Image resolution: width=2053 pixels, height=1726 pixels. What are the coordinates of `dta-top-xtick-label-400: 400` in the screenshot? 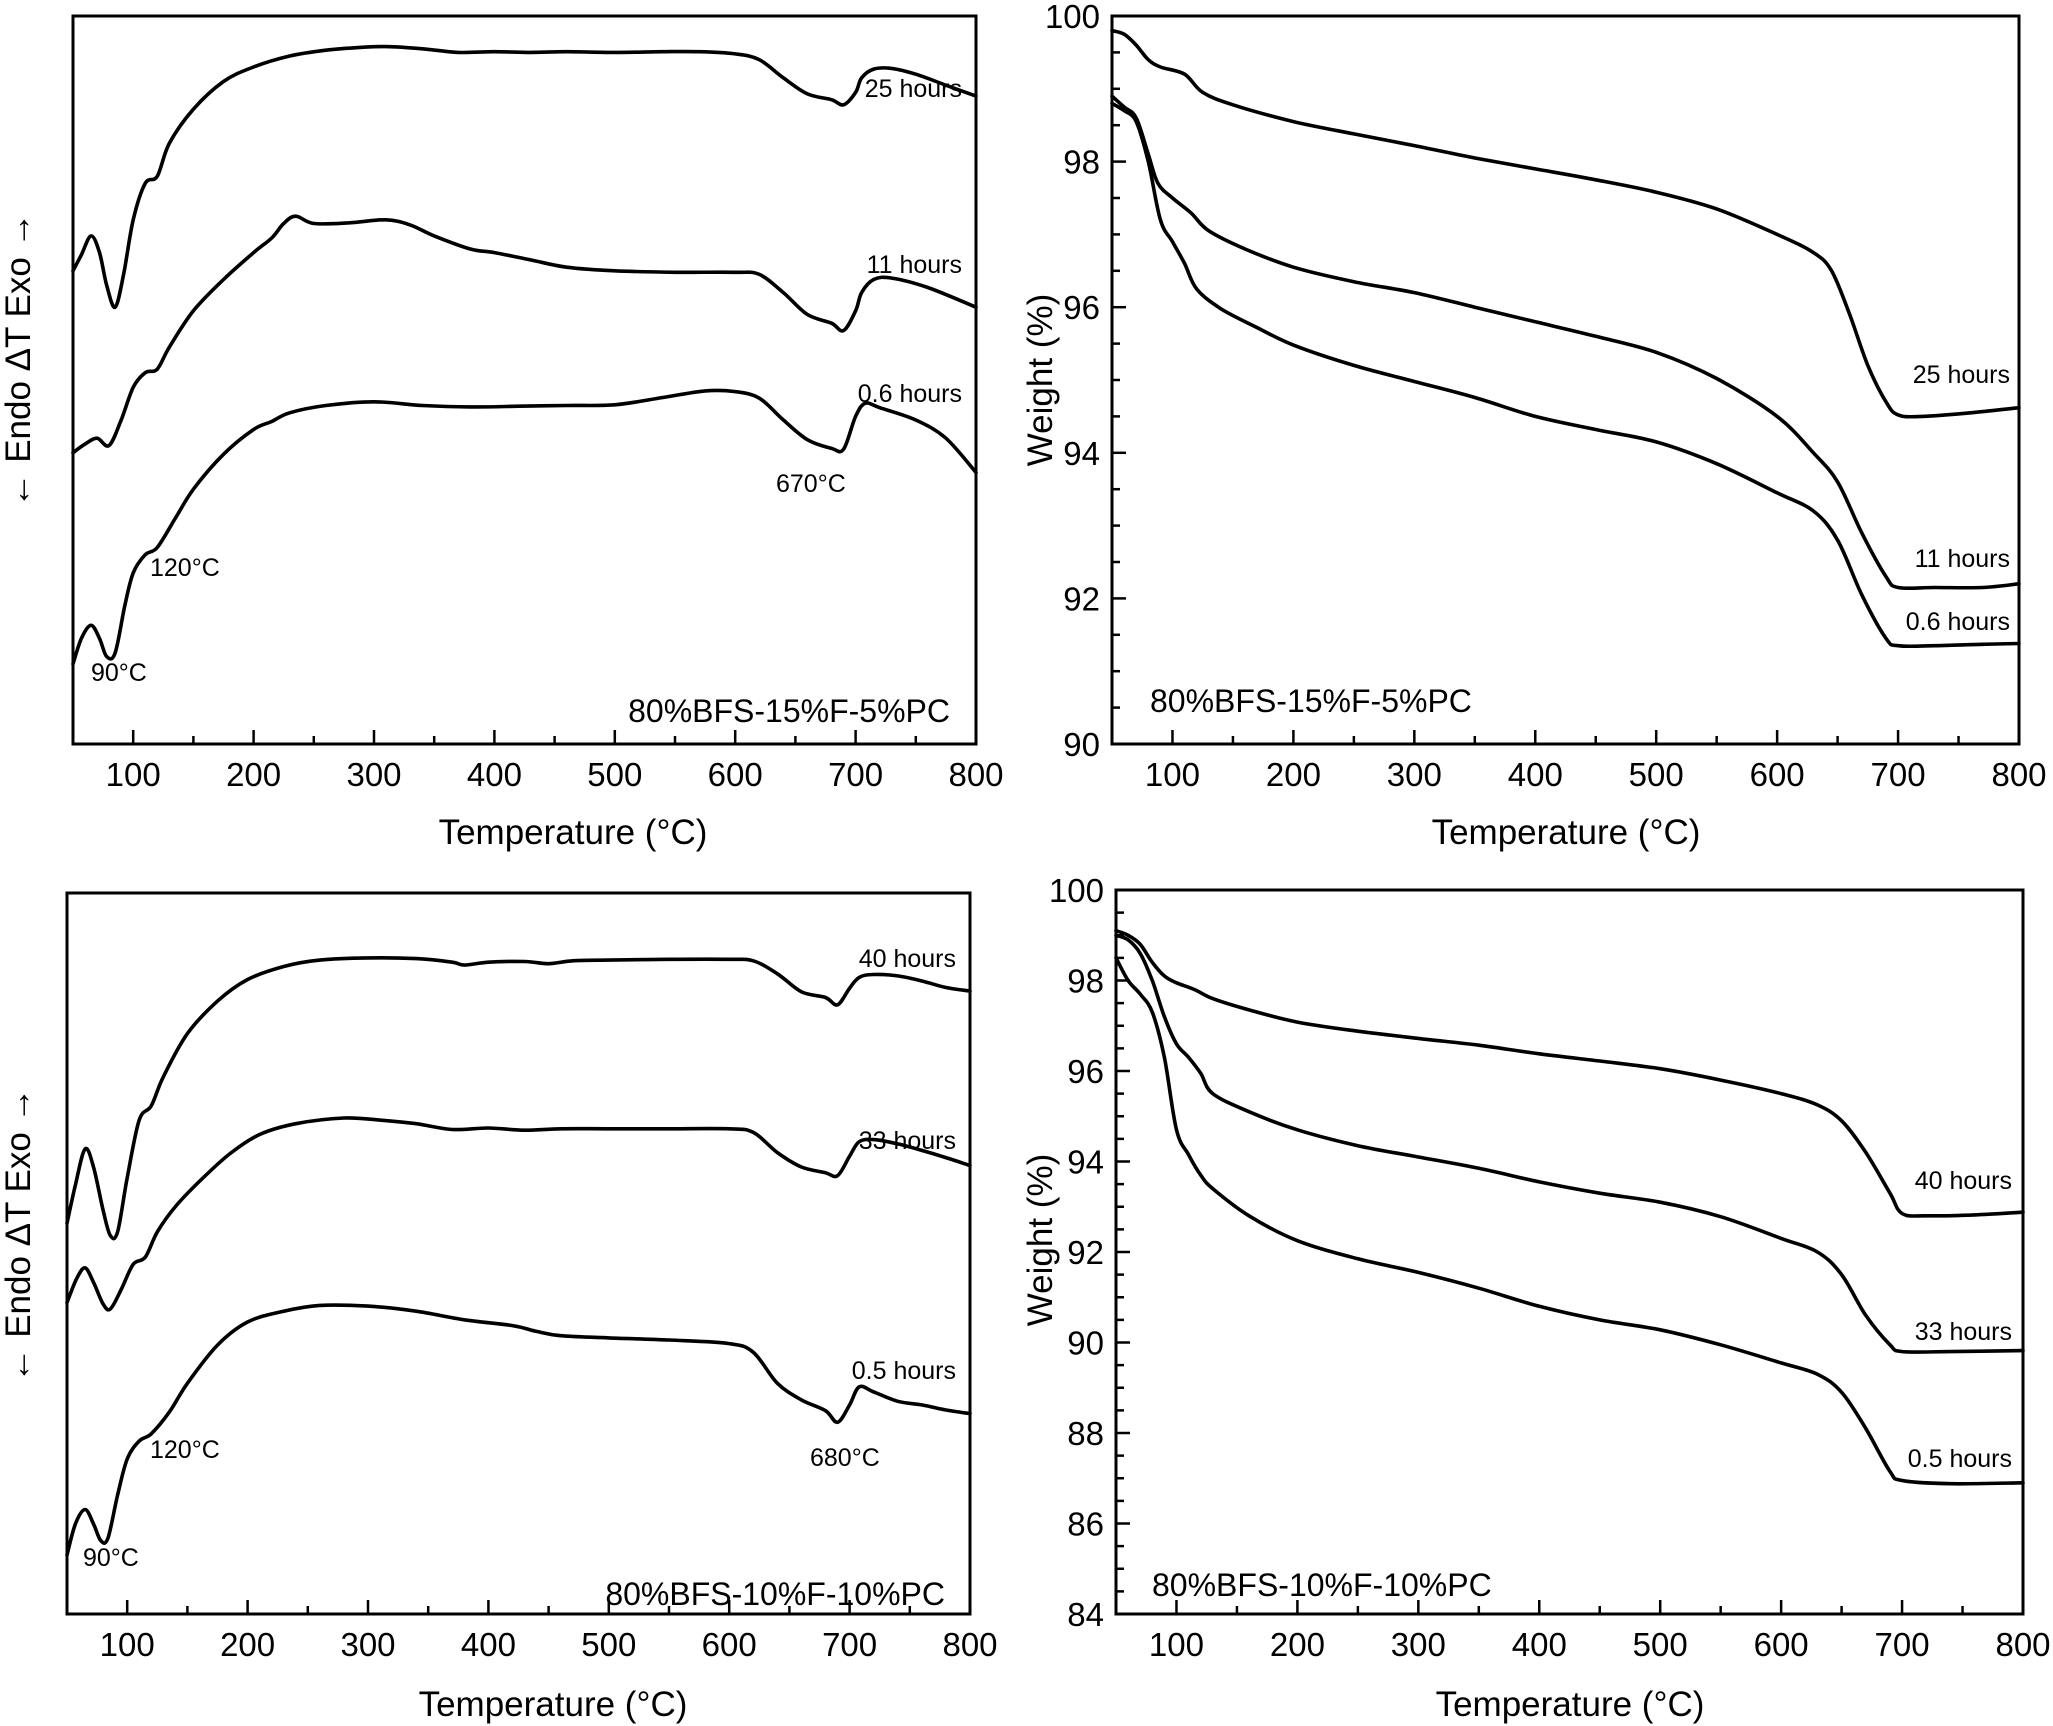 It's located at (494, 774).